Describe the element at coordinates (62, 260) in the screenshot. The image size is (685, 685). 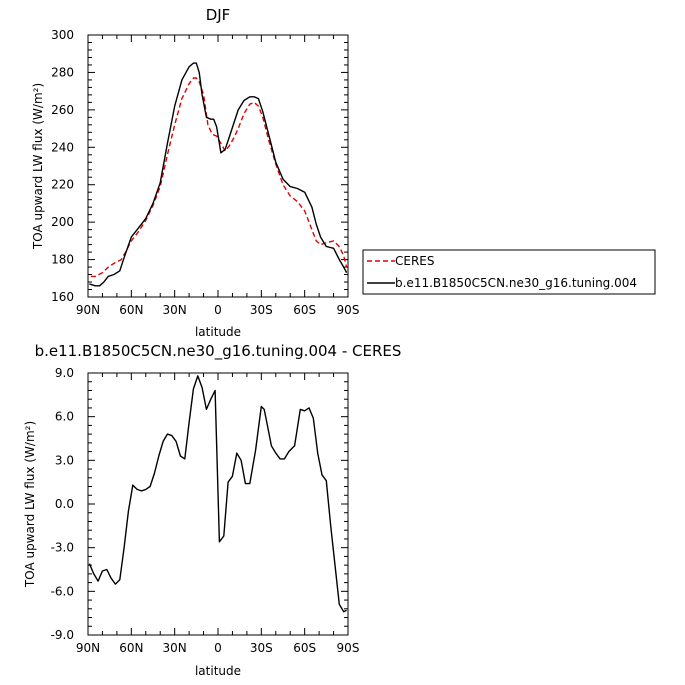
I see `y-tick-label: 180` at that location.